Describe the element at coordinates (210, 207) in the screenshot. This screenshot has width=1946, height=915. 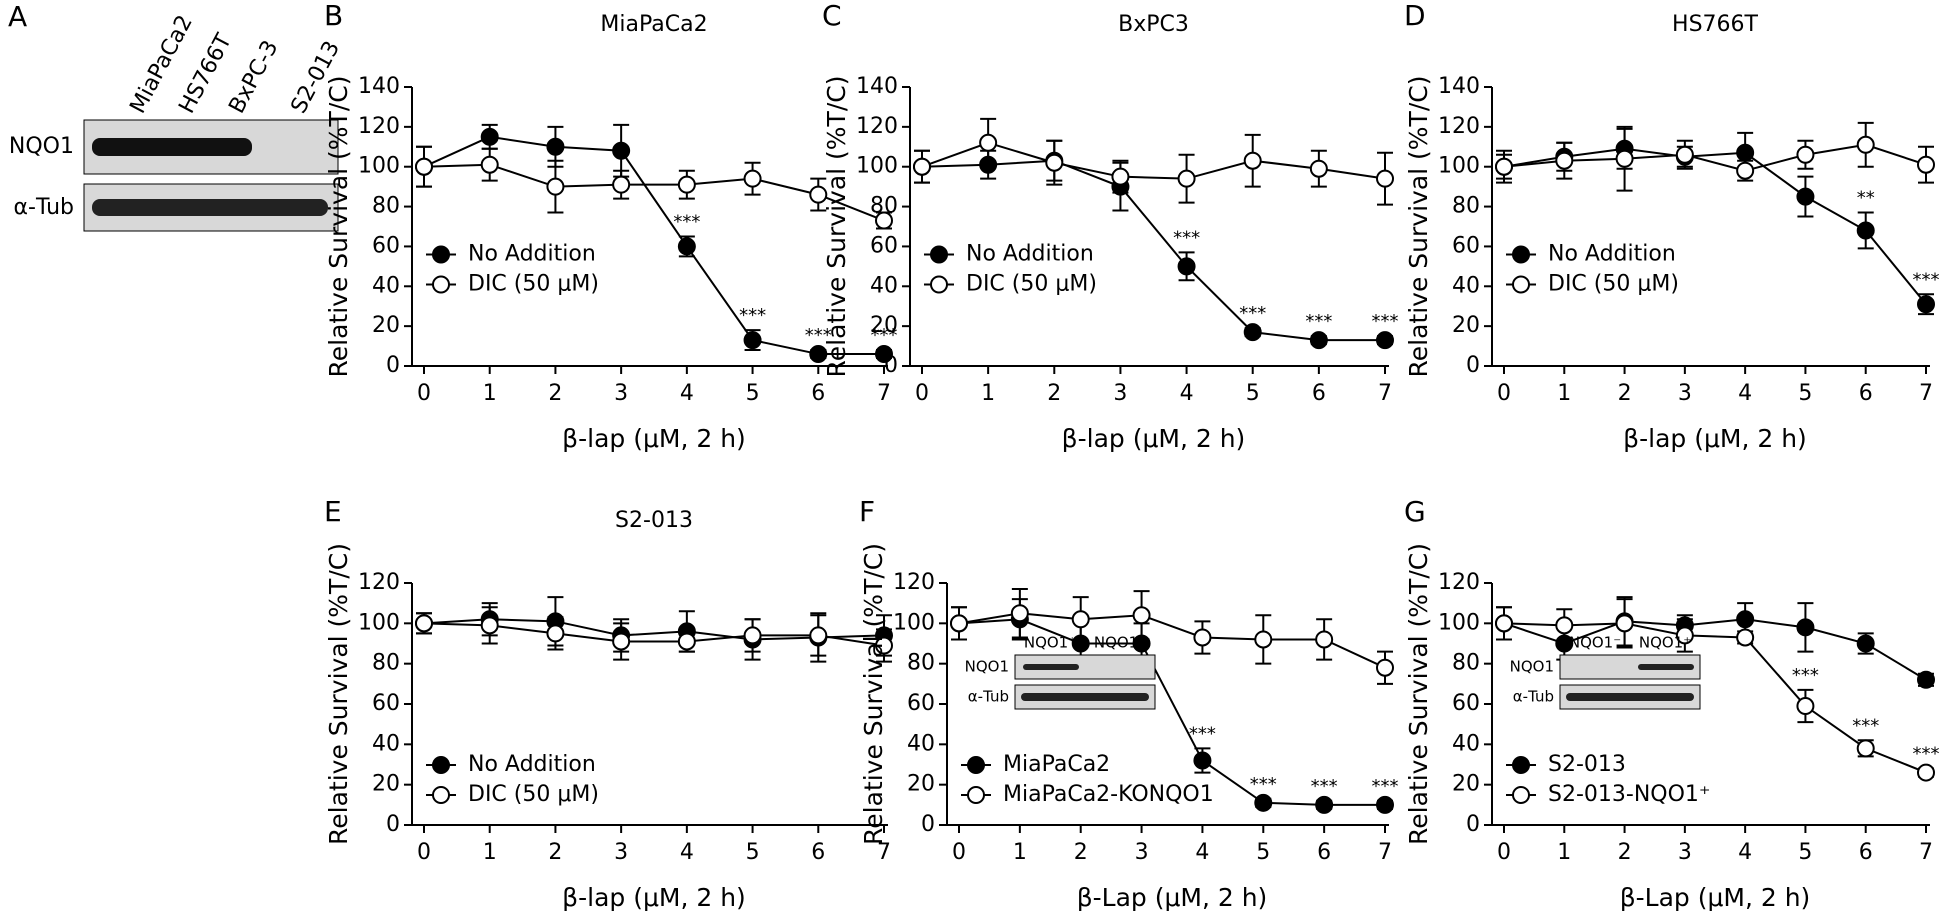
I see `blot-band` at that location.